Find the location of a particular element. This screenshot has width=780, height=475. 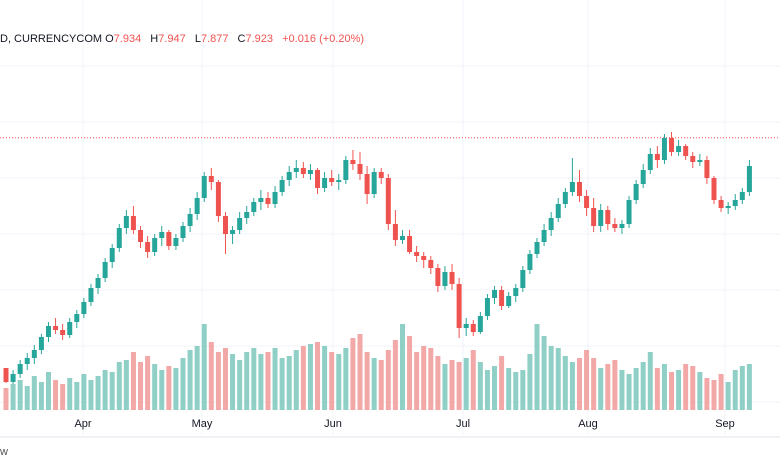

change-value: +0.016 (+0.20%) is located at coordinates (323, 39).